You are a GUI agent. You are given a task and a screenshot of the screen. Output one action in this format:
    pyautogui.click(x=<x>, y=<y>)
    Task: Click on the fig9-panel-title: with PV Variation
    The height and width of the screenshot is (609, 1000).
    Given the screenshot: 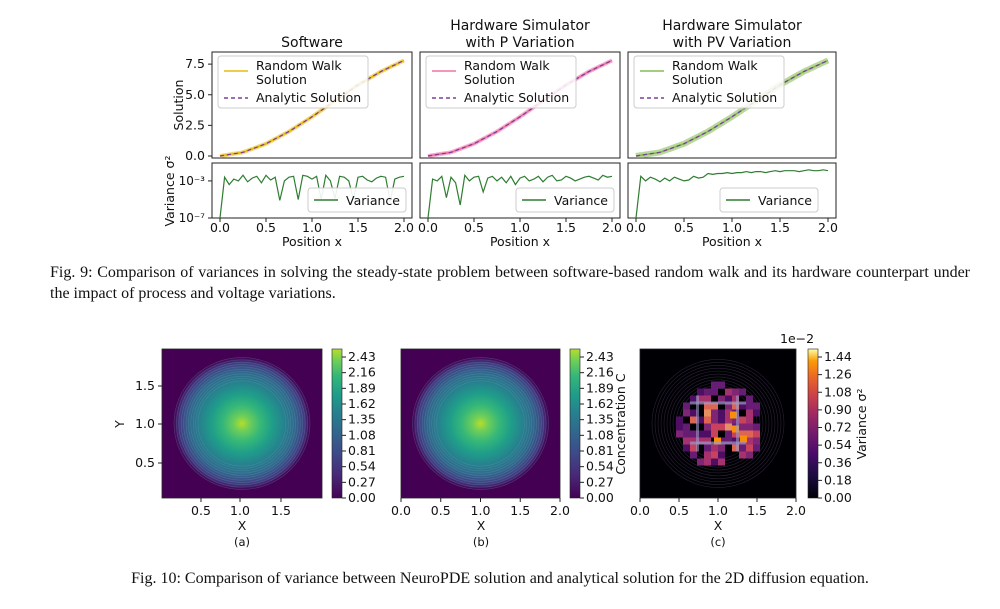 What is the action you would take?
    pyautogui.click(x=732, y=43)
    